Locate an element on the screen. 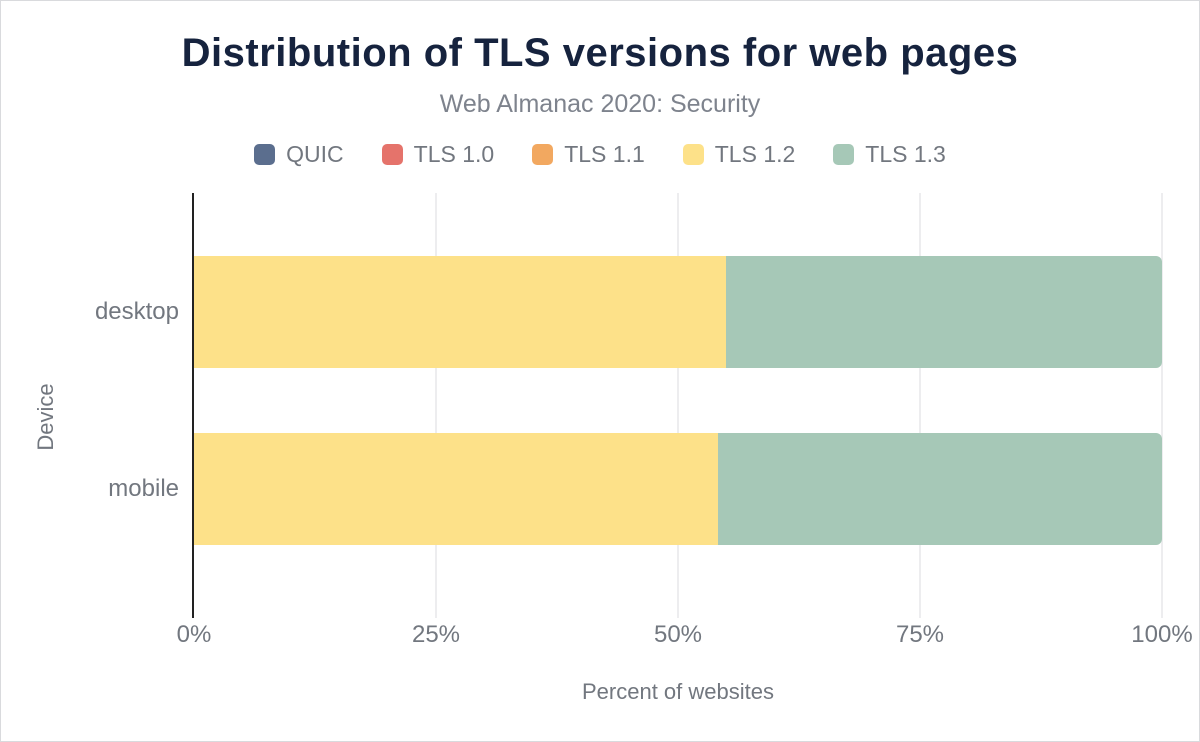 The image size is (1200, 742). bar-mobile is located at coordinates (678, 489).